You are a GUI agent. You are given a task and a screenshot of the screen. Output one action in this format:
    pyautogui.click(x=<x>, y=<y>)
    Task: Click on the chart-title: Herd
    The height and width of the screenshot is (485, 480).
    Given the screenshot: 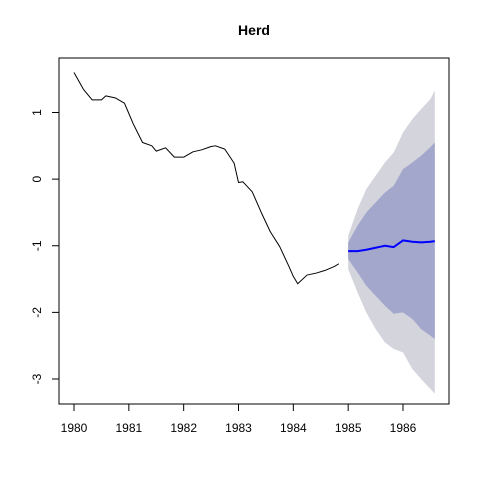 What is the action you would take?
    pyautogui.click(x=254, y=30)
    